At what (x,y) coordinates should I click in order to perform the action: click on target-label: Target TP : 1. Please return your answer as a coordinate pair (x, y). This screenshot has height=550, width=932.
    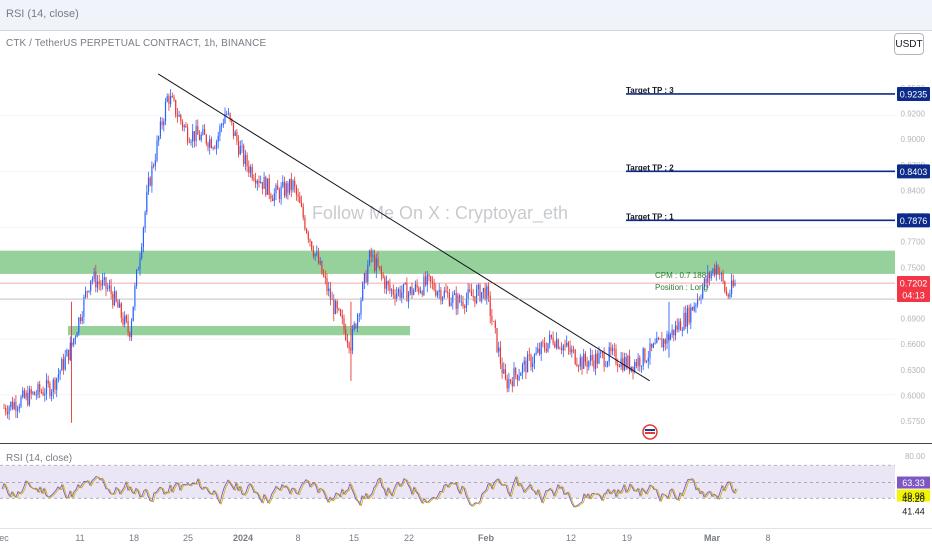
    Looking at the image, I should click on (650, 216).